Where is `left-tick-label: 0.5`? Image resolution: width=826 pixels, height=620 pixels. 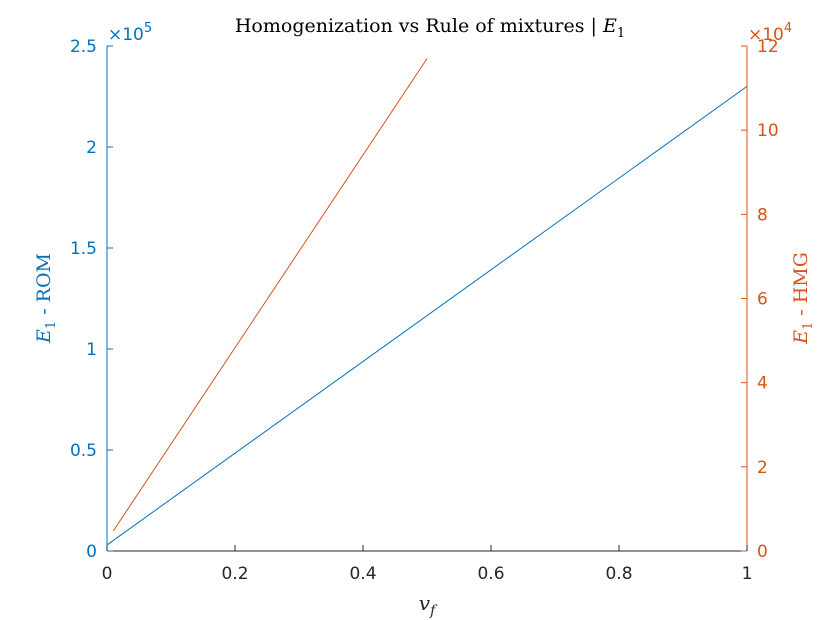 left-tick-label: 0.5 is located at coordinates (83, 451).